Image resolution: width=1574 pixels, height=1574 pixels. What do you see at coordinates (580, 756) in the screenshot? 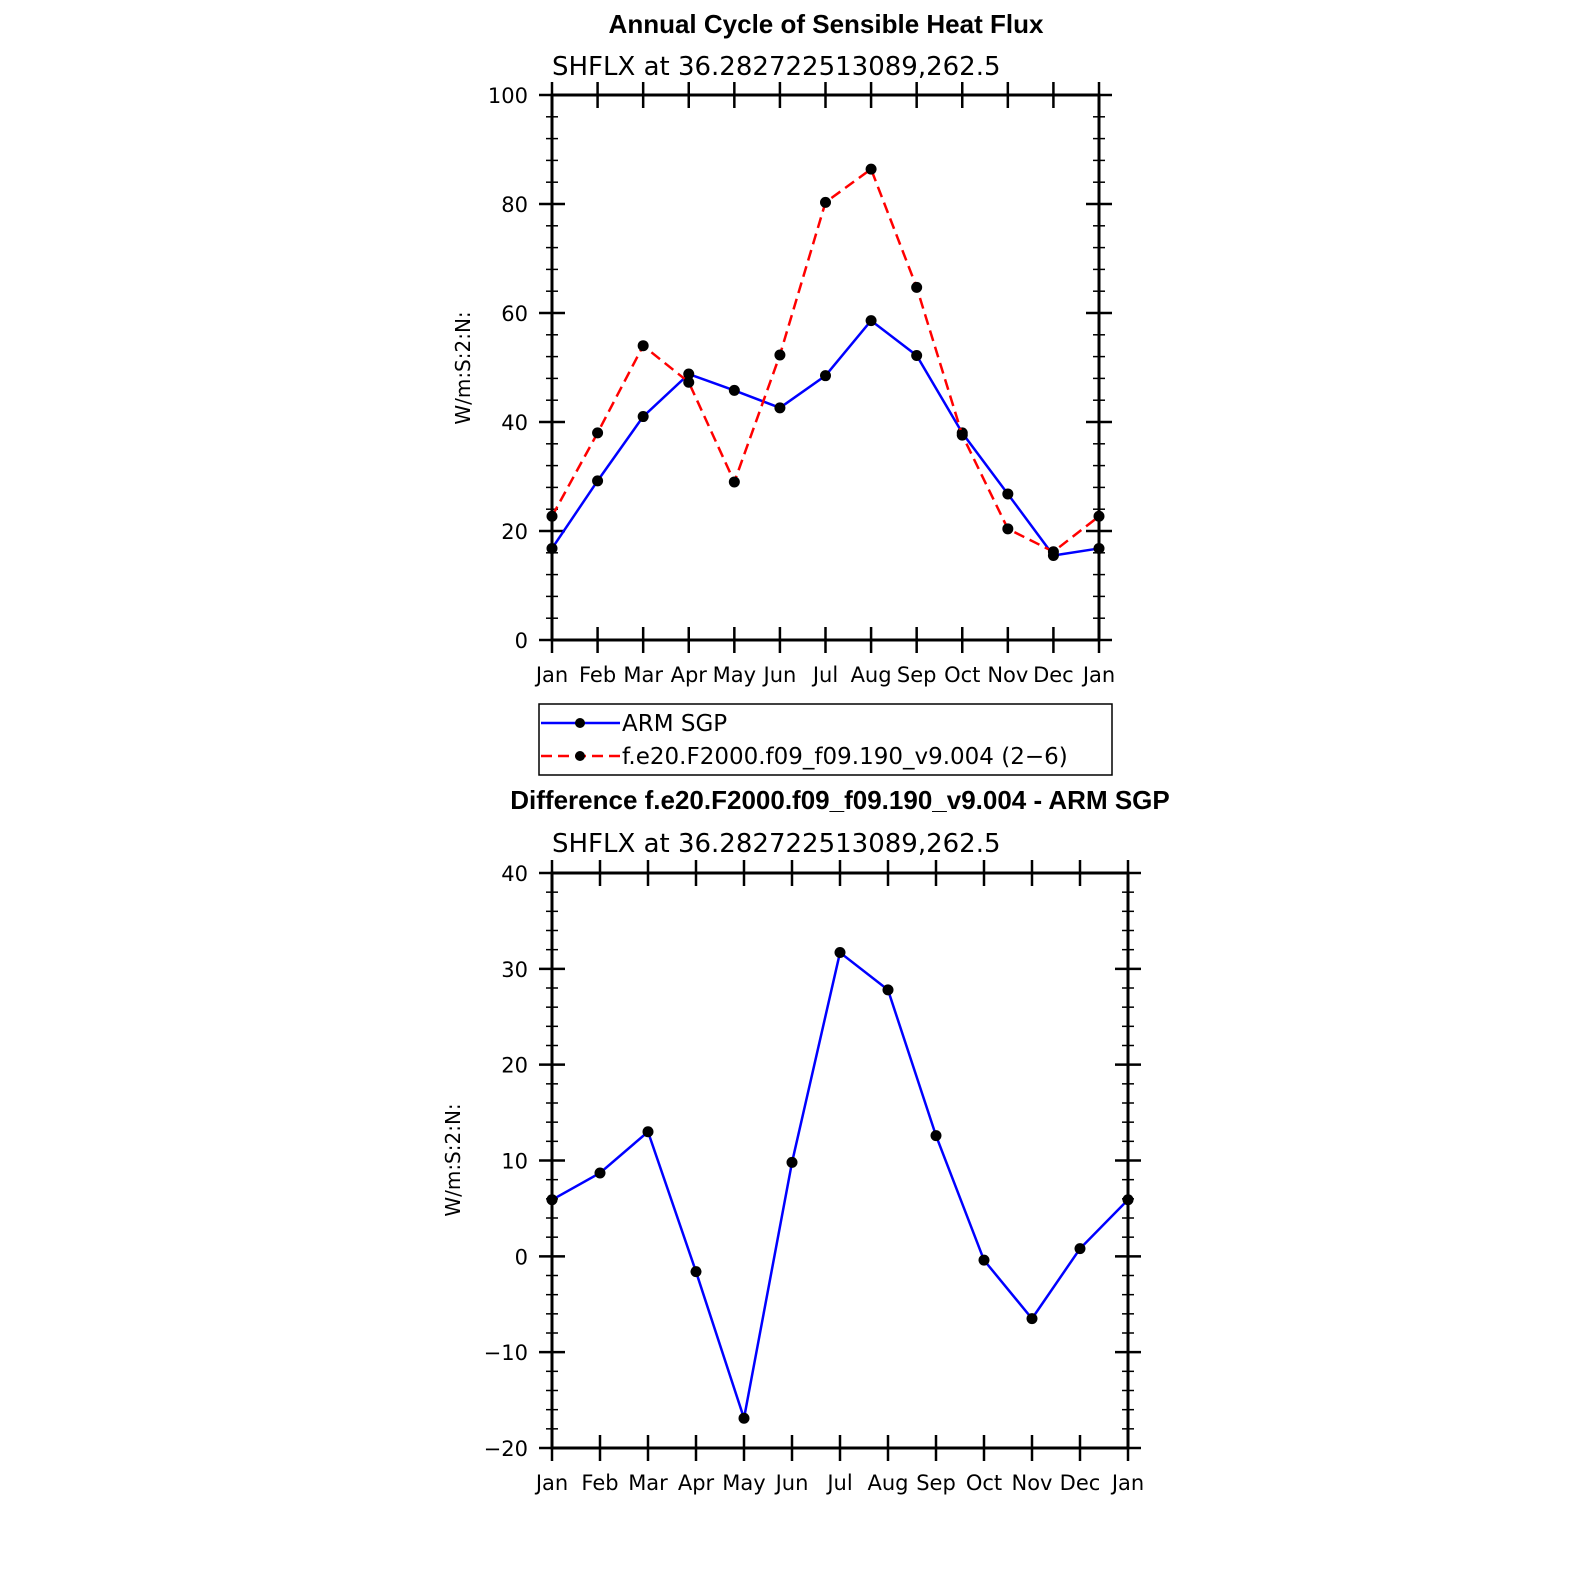
I see `legend-marker-model` at bounding box center [580, 756].